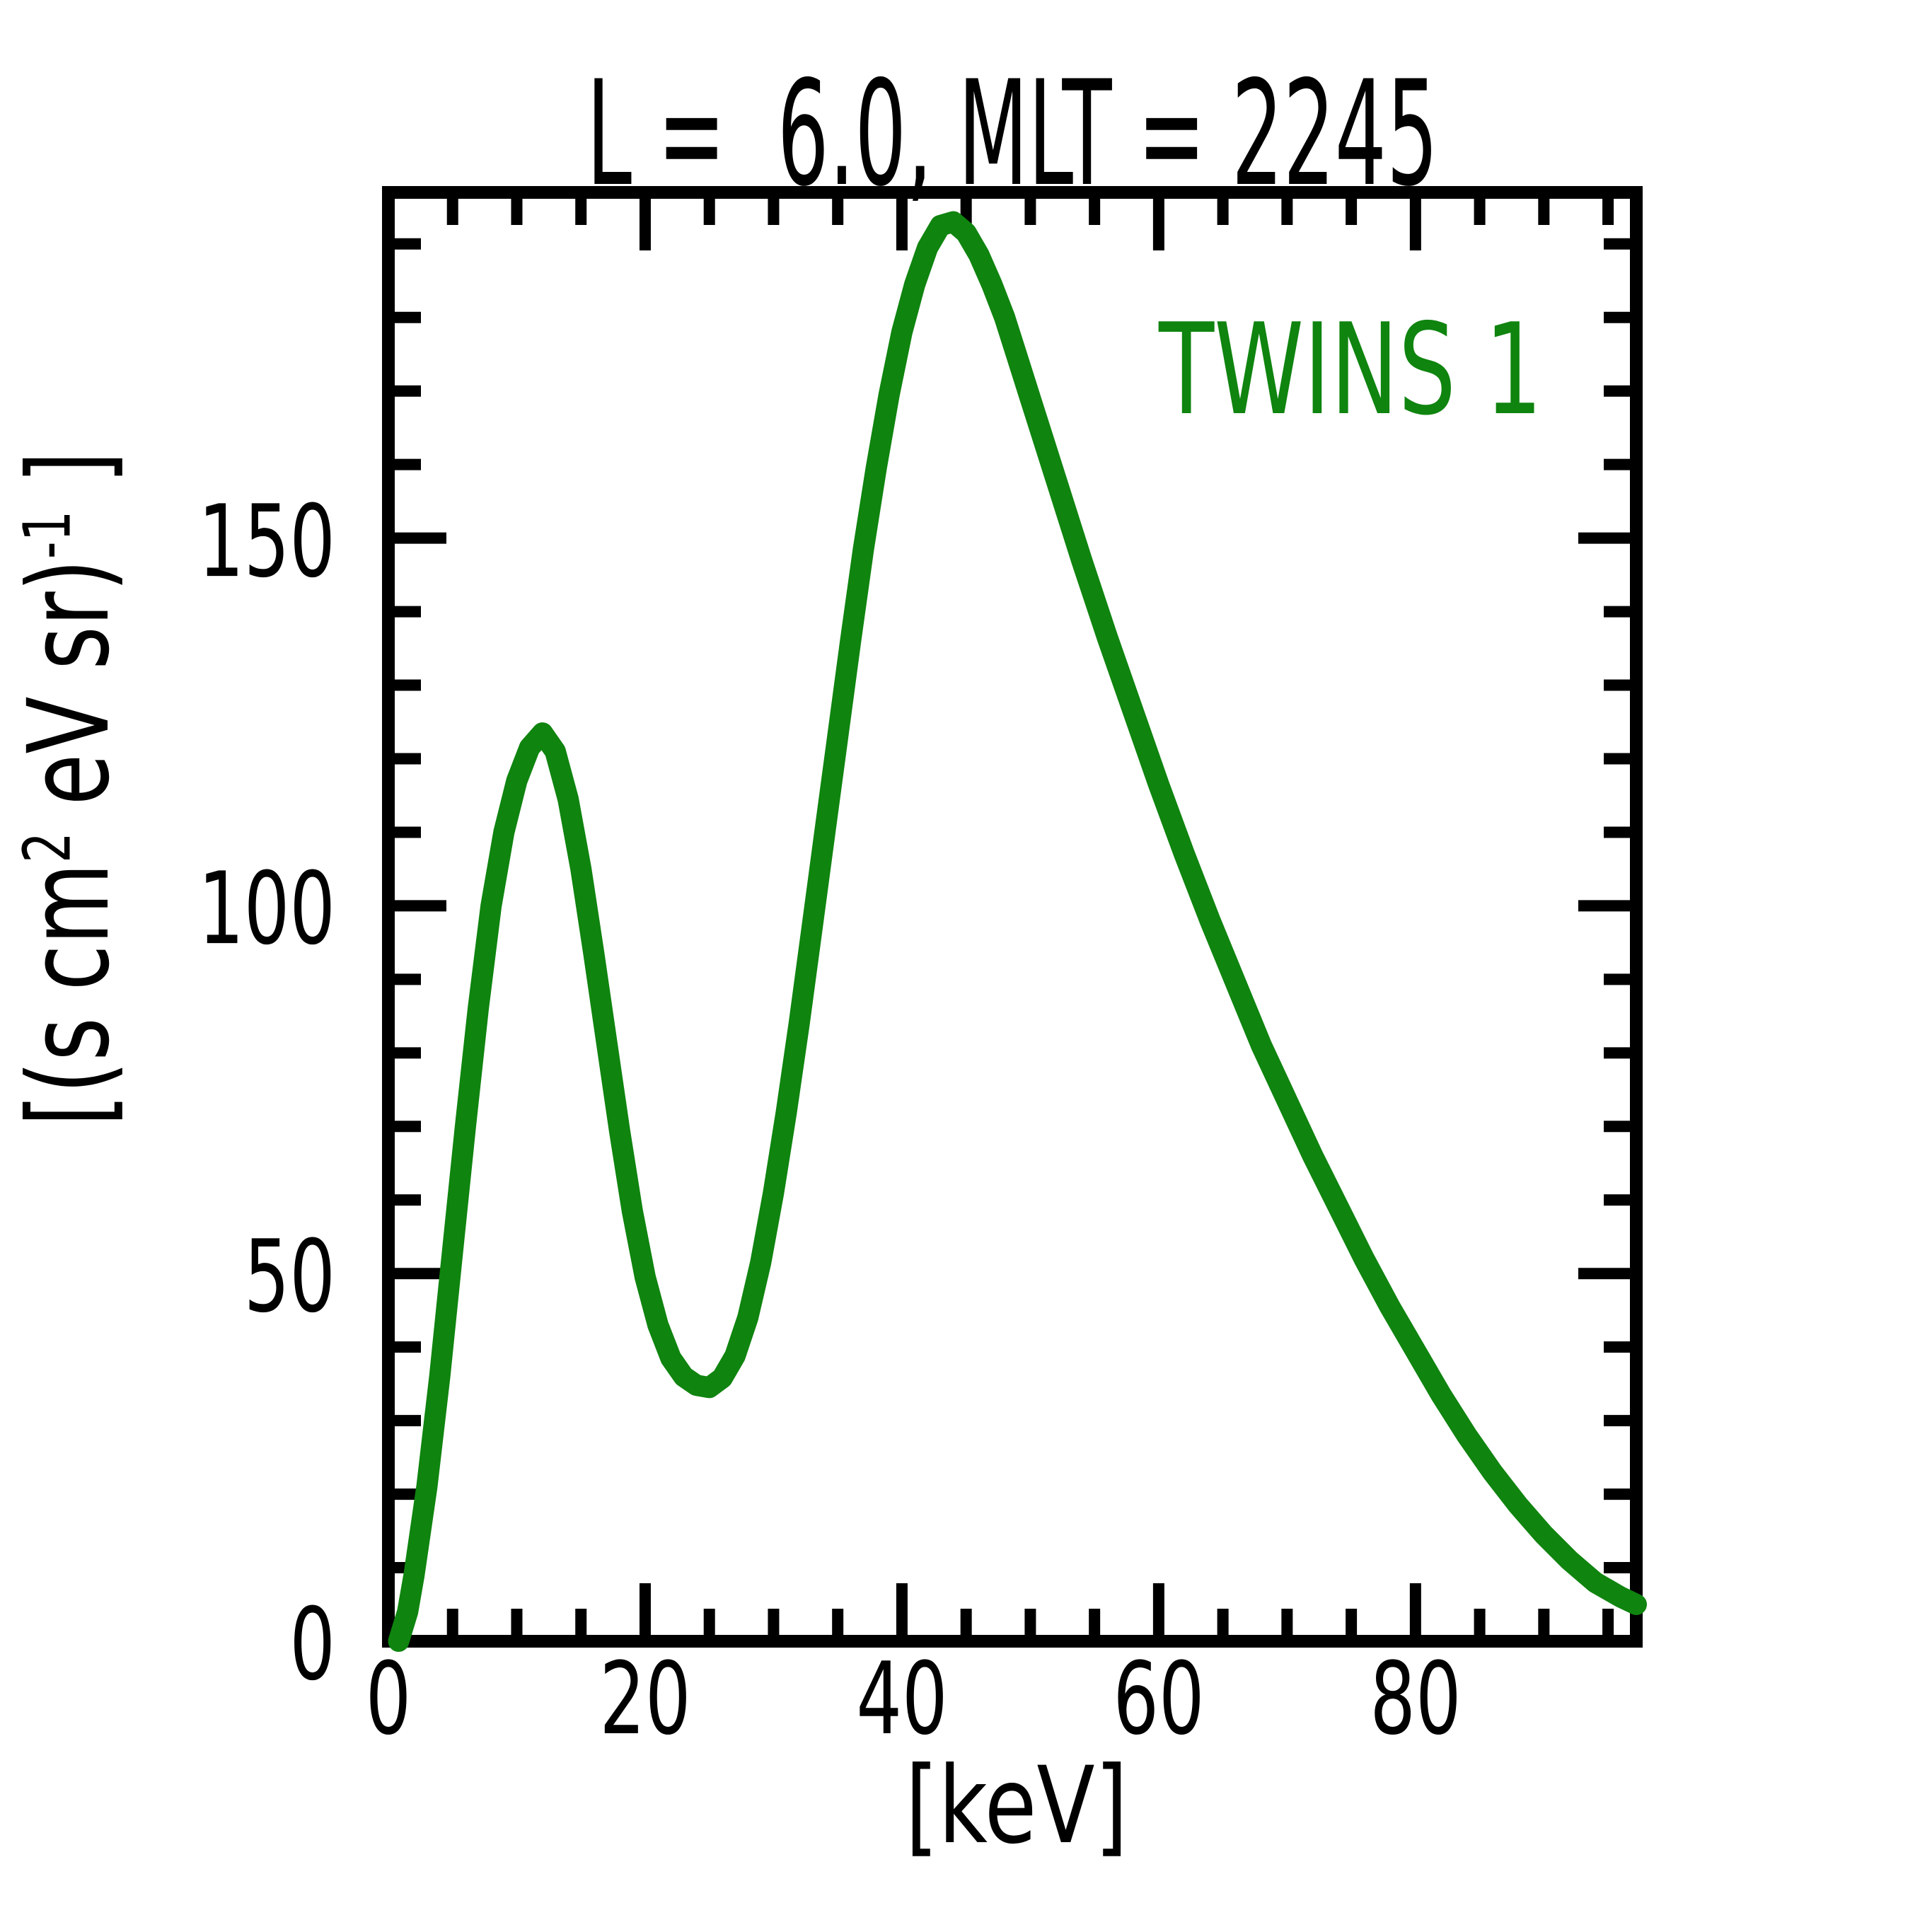  Describe the element at coordinates (1012, 134) in the screenshot. I see `chart-title: L = 6.0, MLT = 2245` at that location.